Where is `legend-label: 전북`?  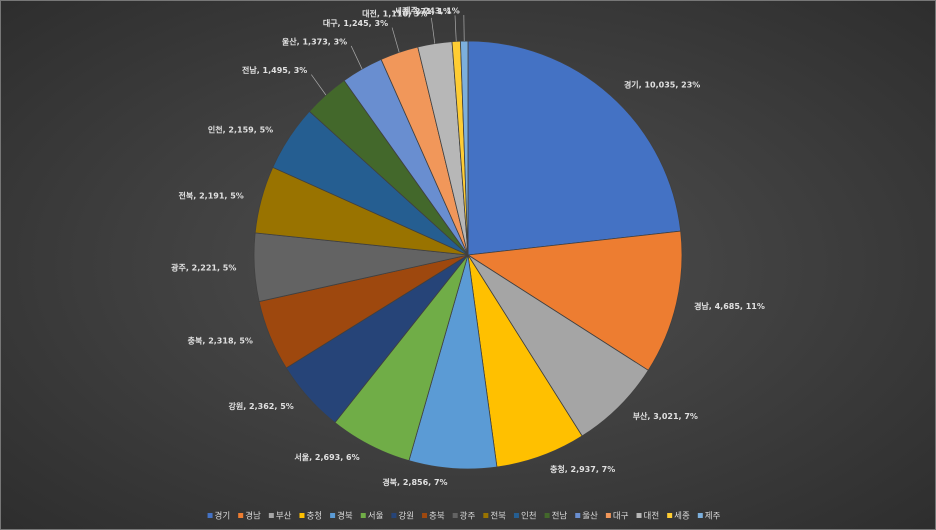 legend-label: 전북 is located at coordinates (498, 516).